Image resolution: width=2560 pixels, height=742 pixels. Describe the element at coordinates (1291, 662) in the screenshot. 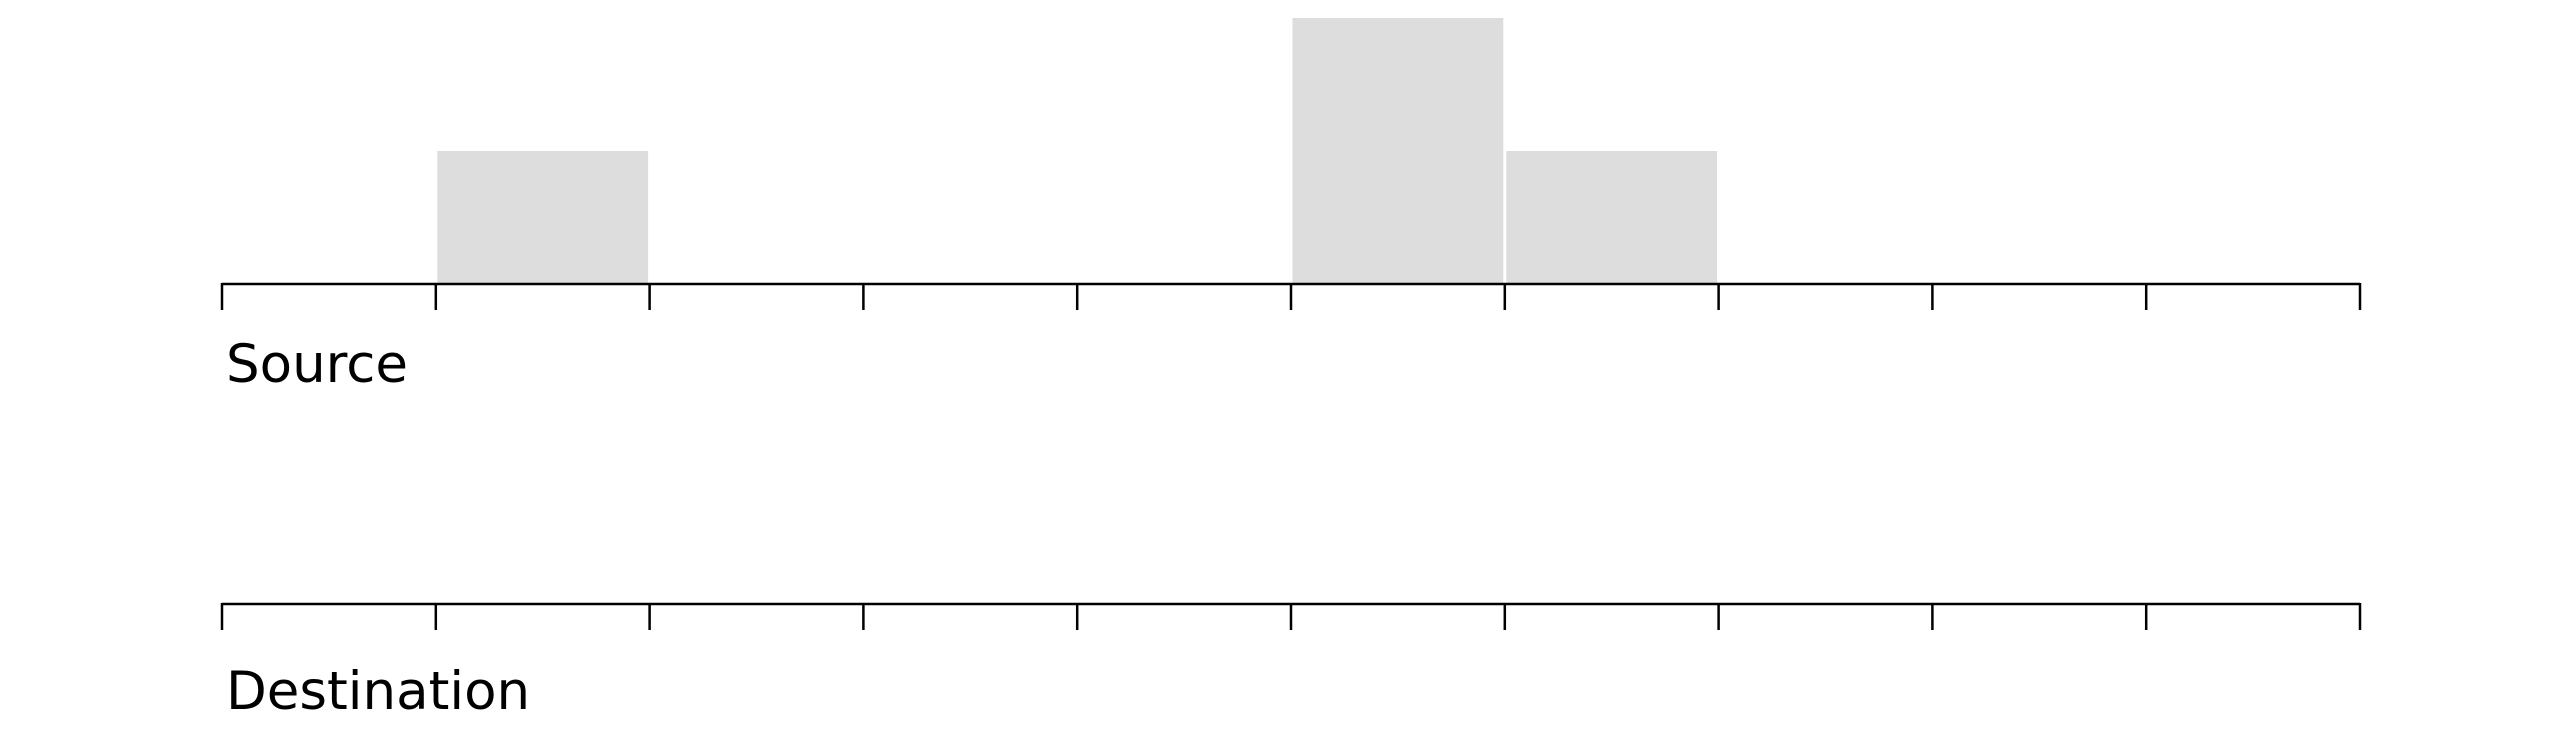

I see `destination-histogram: Destination` at that location.